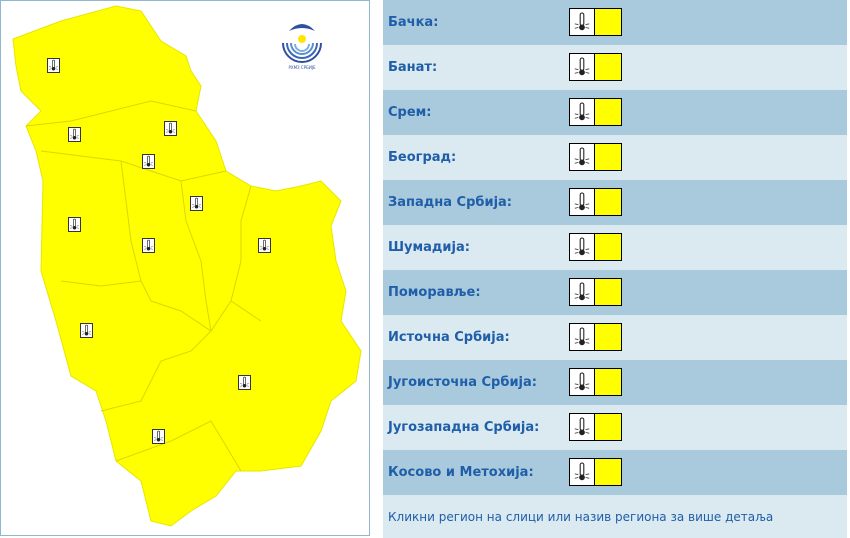 The image size is (850, 538). I want to click on region-label: Косово и Метохија:, so click(461, 472).